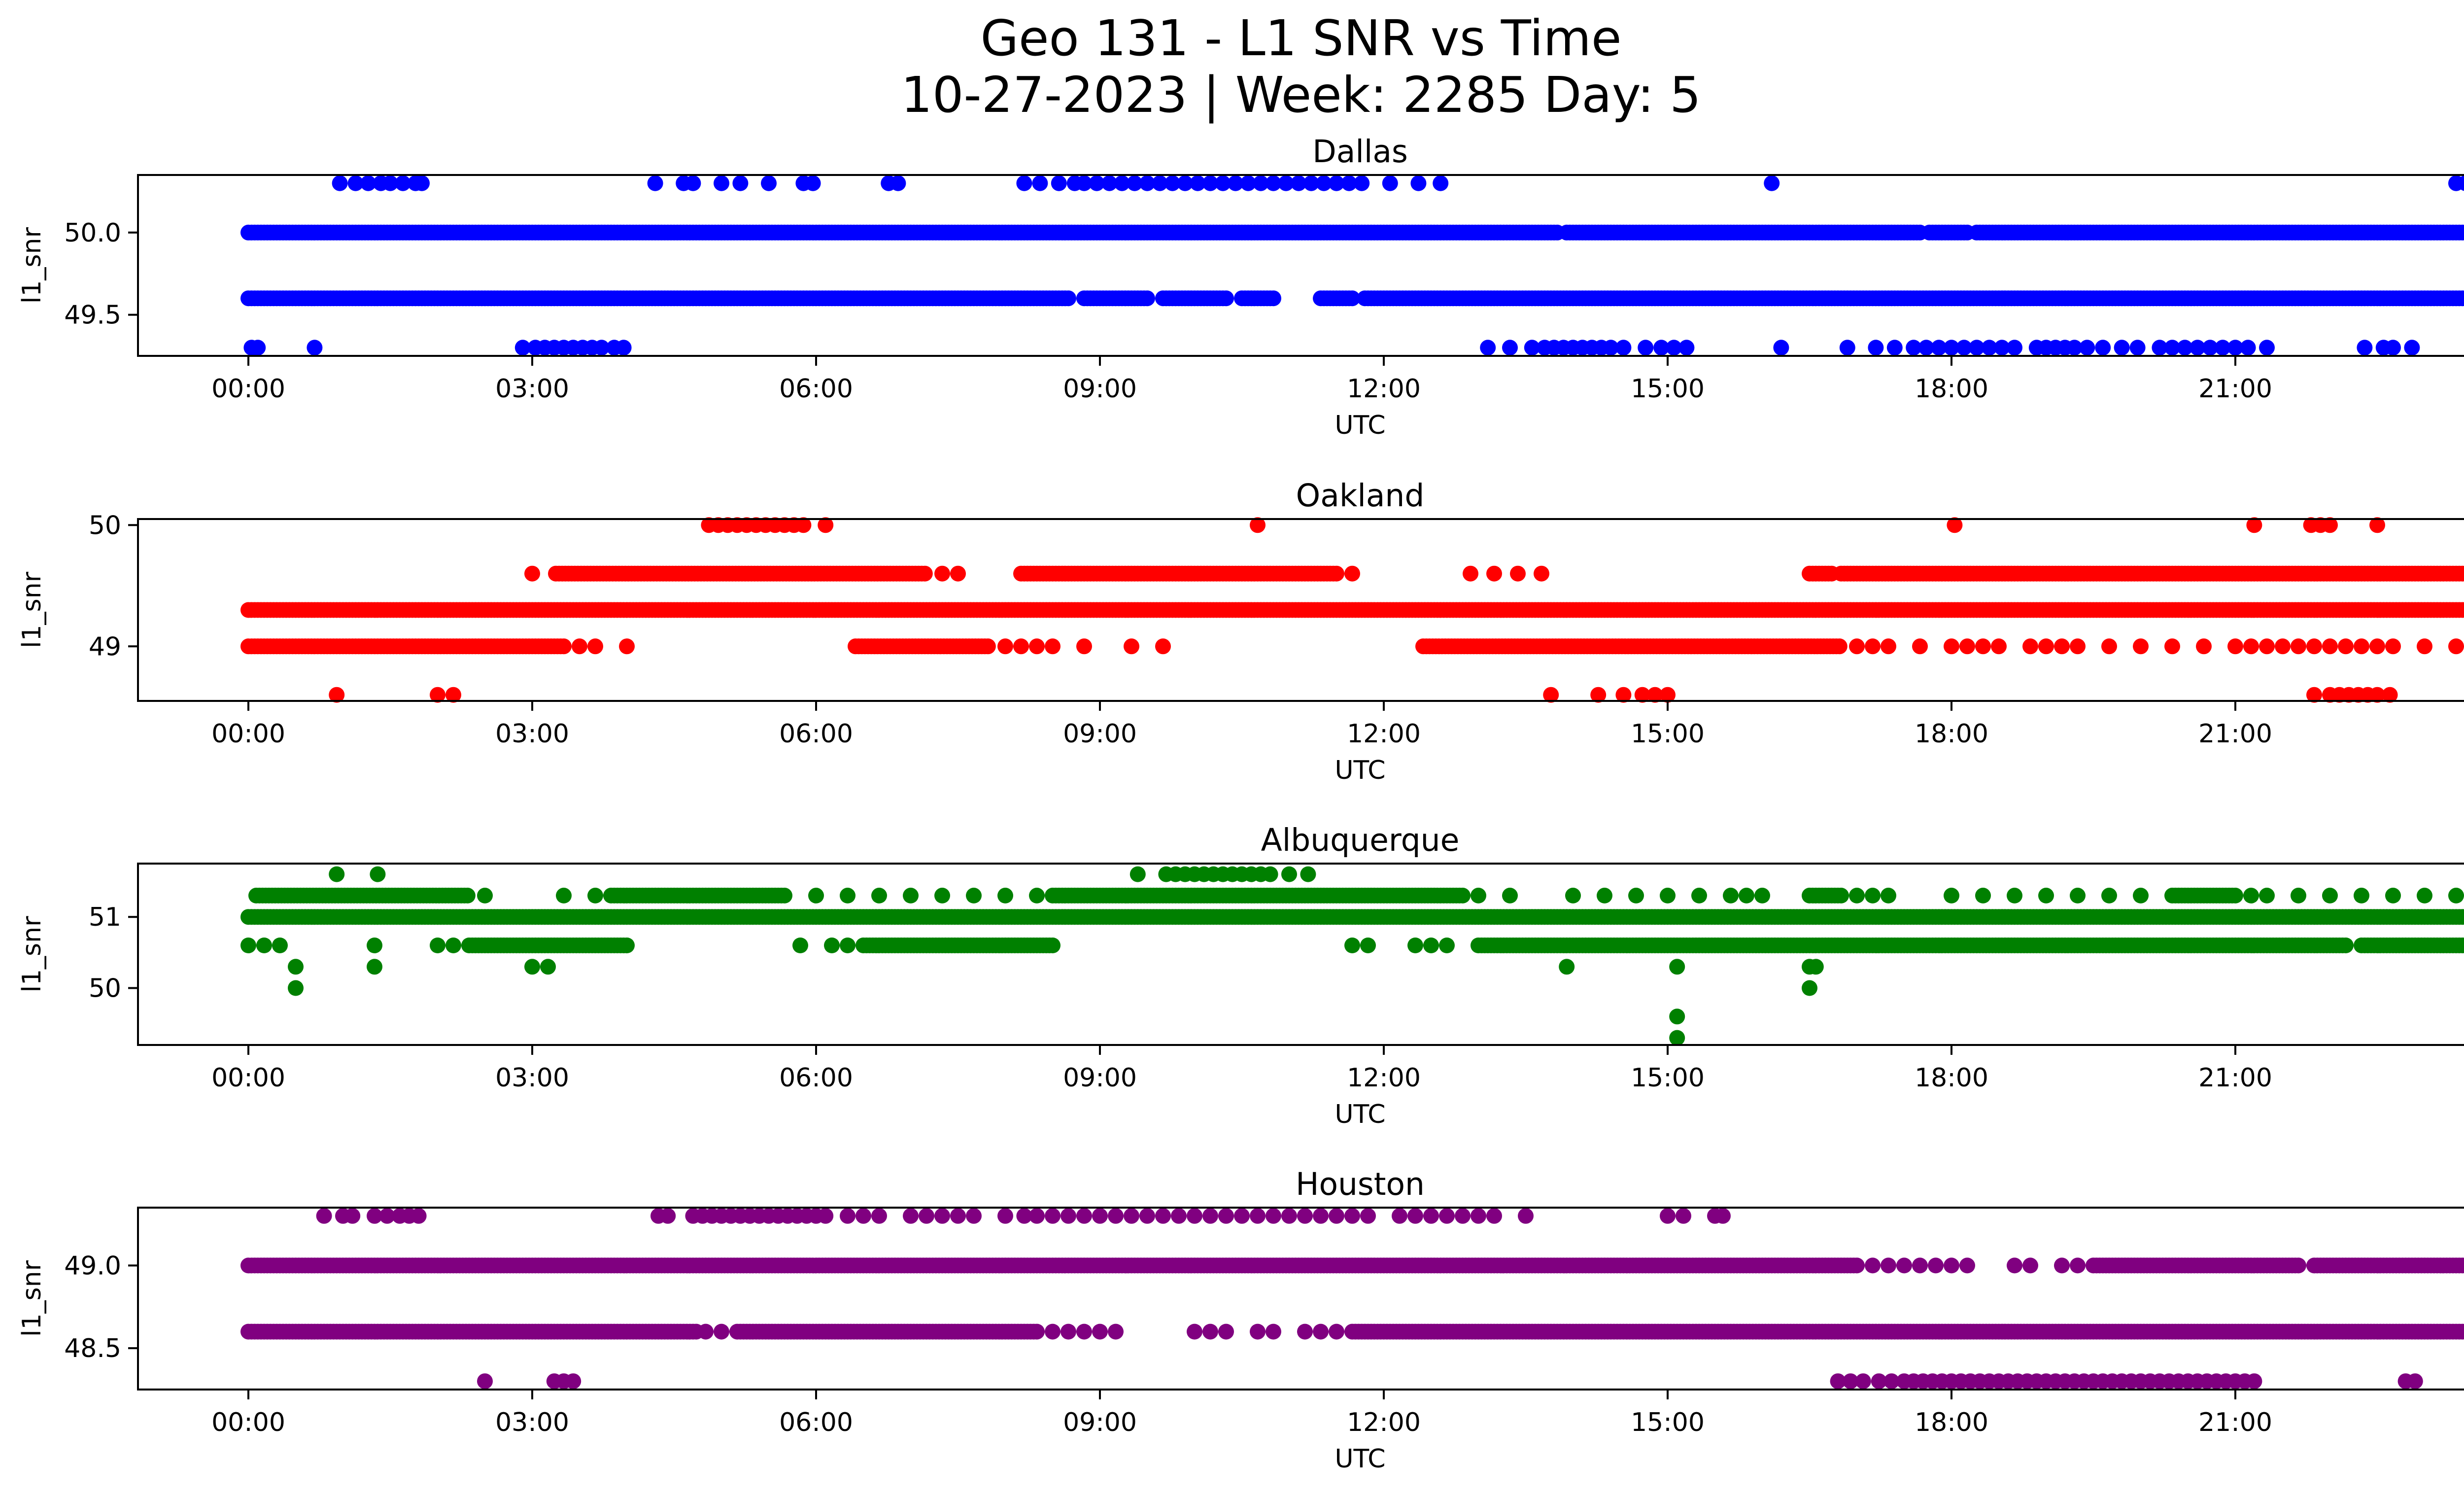 The height and width of the screenshot is (1495, 2464). Describe the element at coordinates (816, 1078) in the screenshot. I see `x-tick-label: 06:00` at that location.